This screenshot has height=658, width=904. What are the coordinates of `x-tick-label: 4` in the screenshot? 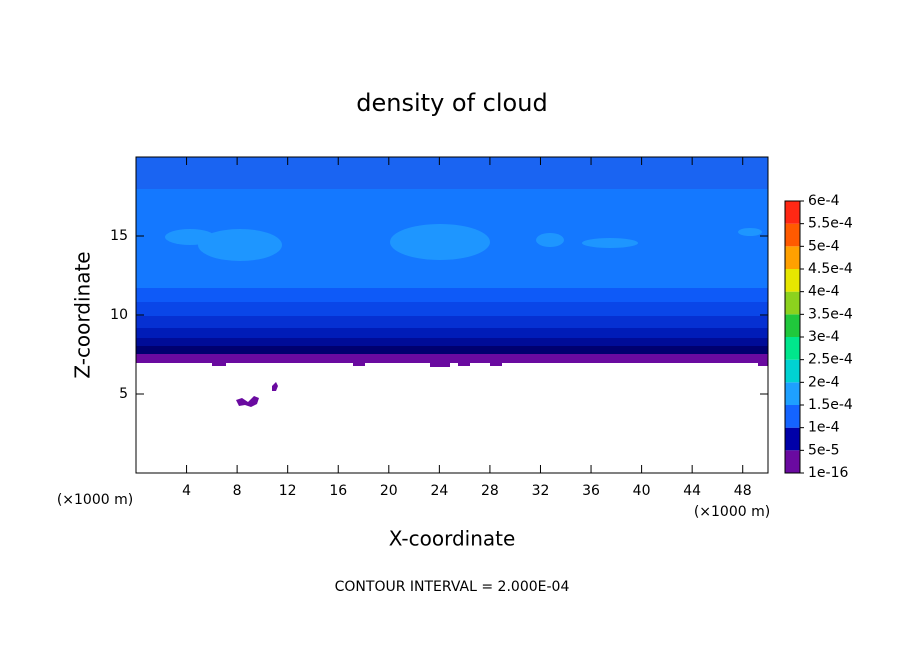 It's located at (186, 491).